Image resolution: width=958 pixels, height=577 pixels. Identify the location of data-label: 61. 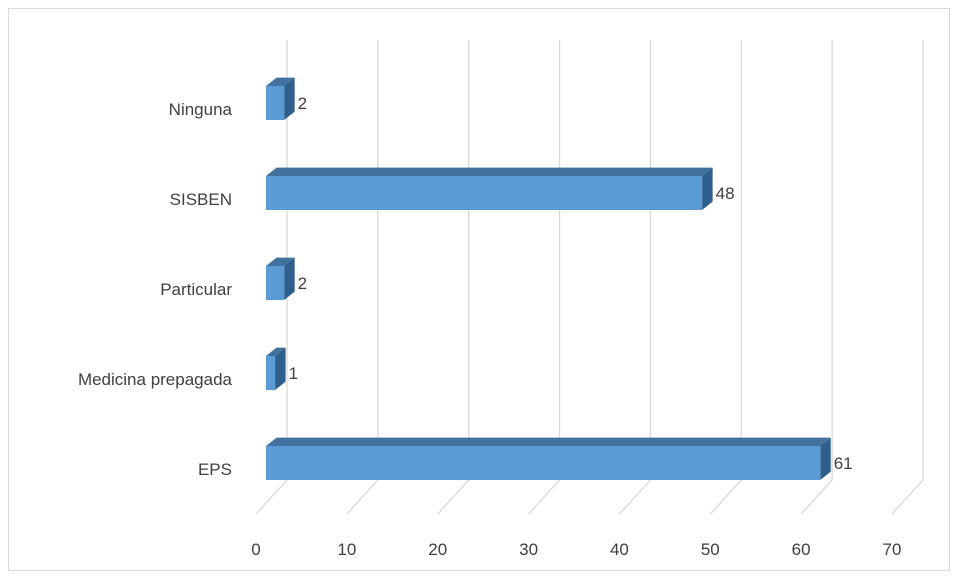
(843, 463).